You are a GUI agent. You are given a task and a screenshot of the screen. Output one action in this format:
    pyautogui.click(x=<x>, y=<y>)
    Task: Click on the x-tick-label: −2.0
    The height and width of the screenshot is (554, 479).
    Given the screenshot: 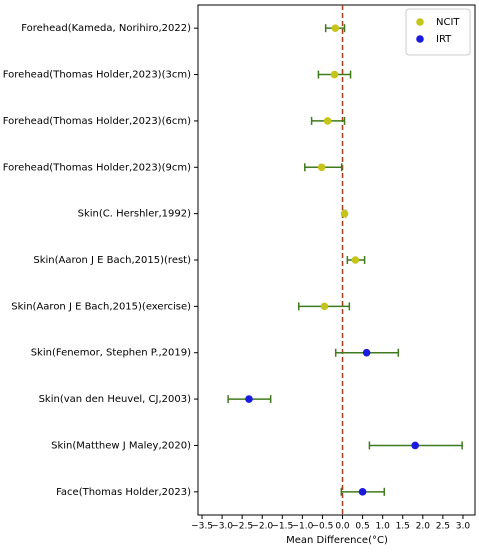 What is the action you would take?
    pyautogui.click(x=262, y=527)
    